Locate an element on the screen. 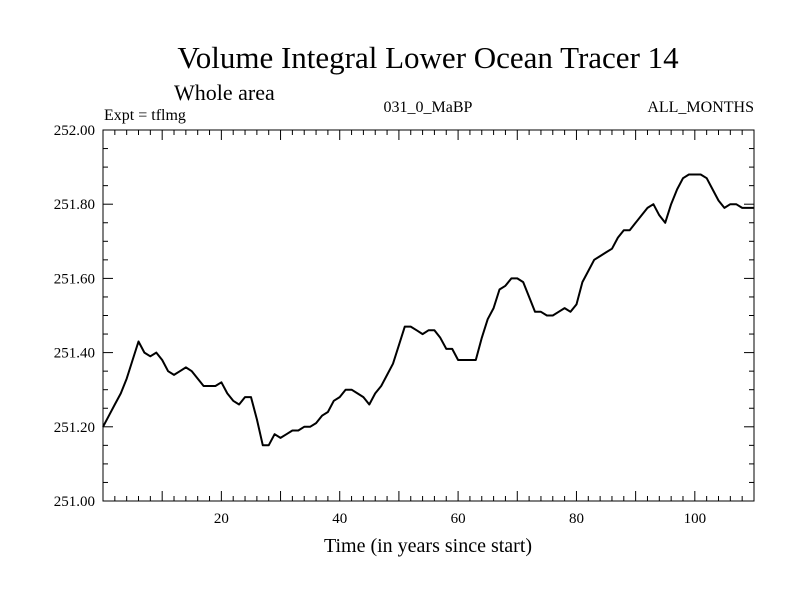 Image resolution: width=800 pixels, height=600 pixels. x-axis-label: Time (in years since start) is located at coordinates (428, 546).